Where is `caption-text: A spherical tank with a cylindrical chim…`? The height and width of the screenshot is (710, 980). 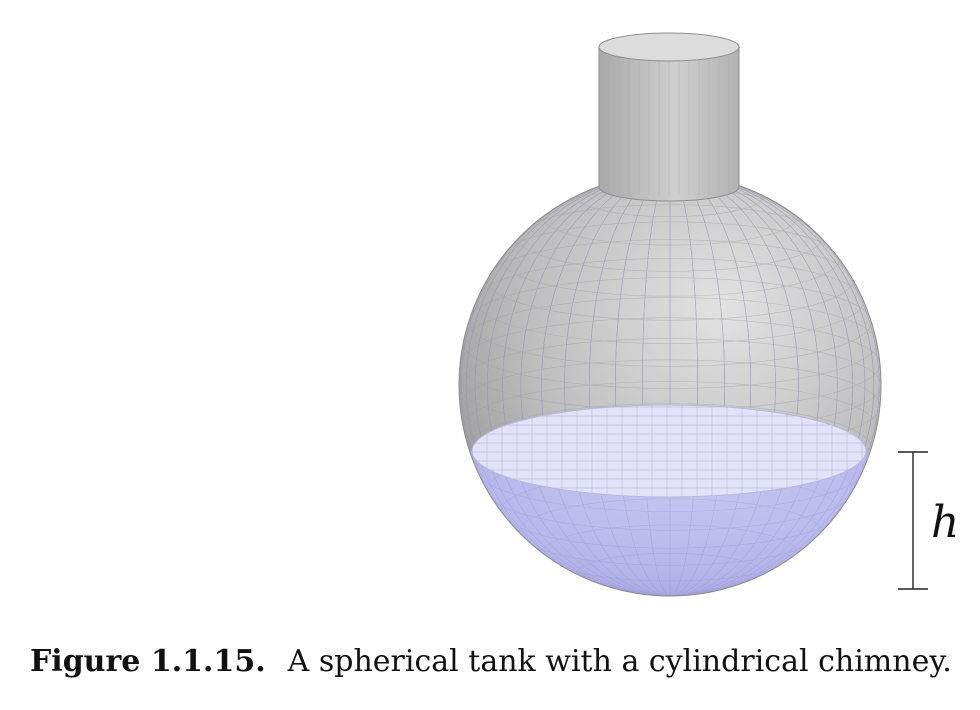
caption-text: A spherical tank with a cylindrical chim… is located at coordinates (619, 661).